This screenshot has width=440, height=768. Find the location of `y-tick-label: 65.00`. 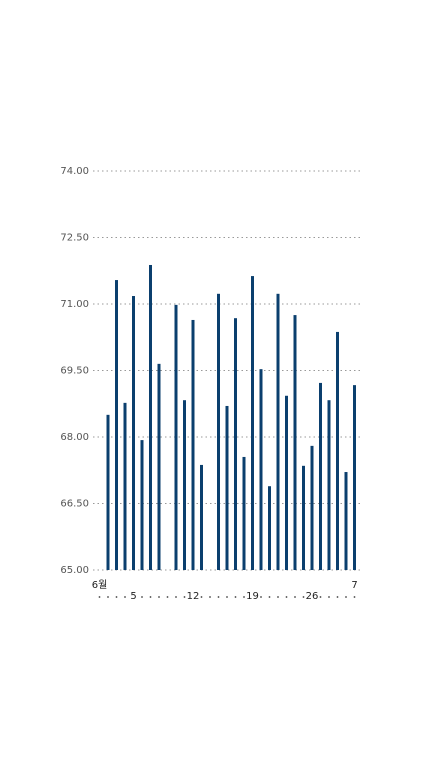

y-tick-label: 65.00 is located at coordinates (74, 570).